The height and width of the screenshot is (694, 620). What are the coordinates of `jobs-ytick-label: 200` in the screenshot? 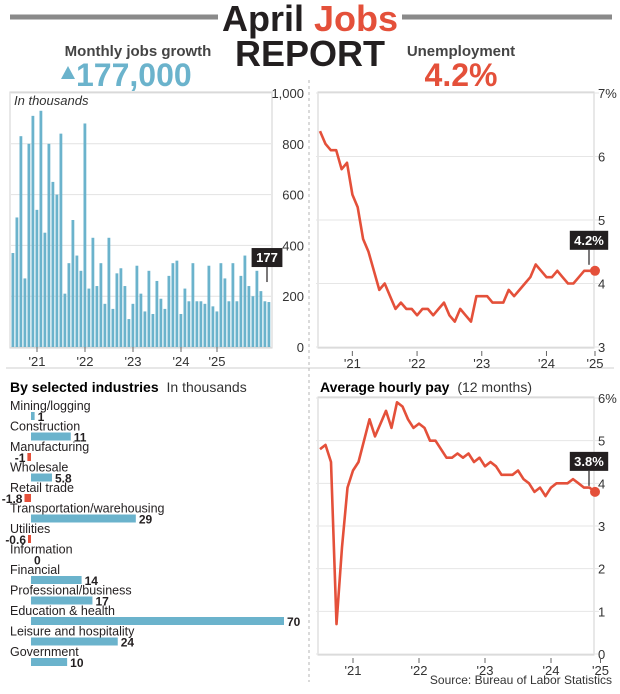 It's located at (293, 296).